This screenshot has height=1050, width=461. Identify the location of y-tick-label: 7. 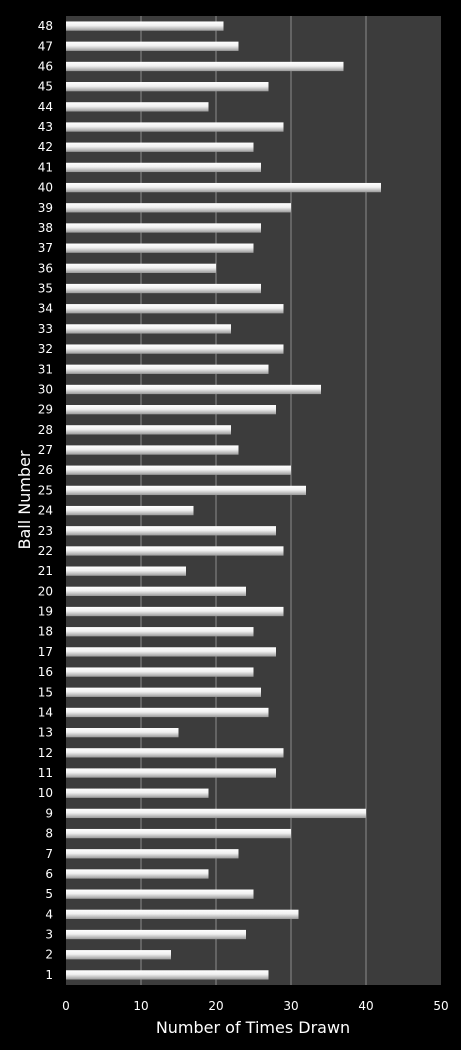
(49, 854).